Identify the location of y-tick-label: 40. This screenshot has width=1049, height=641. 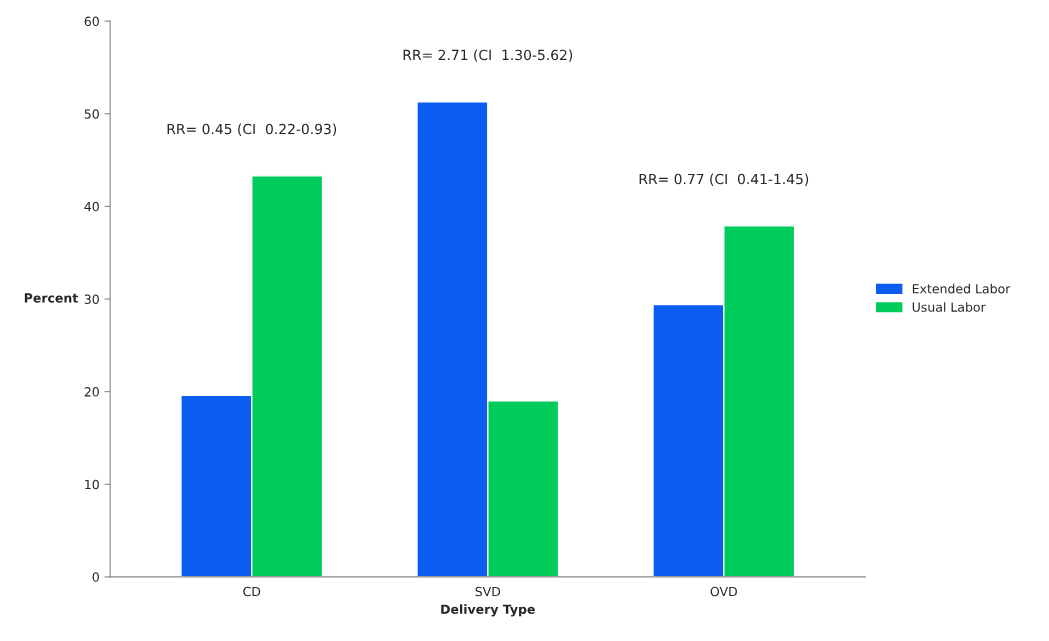
(91, 206).